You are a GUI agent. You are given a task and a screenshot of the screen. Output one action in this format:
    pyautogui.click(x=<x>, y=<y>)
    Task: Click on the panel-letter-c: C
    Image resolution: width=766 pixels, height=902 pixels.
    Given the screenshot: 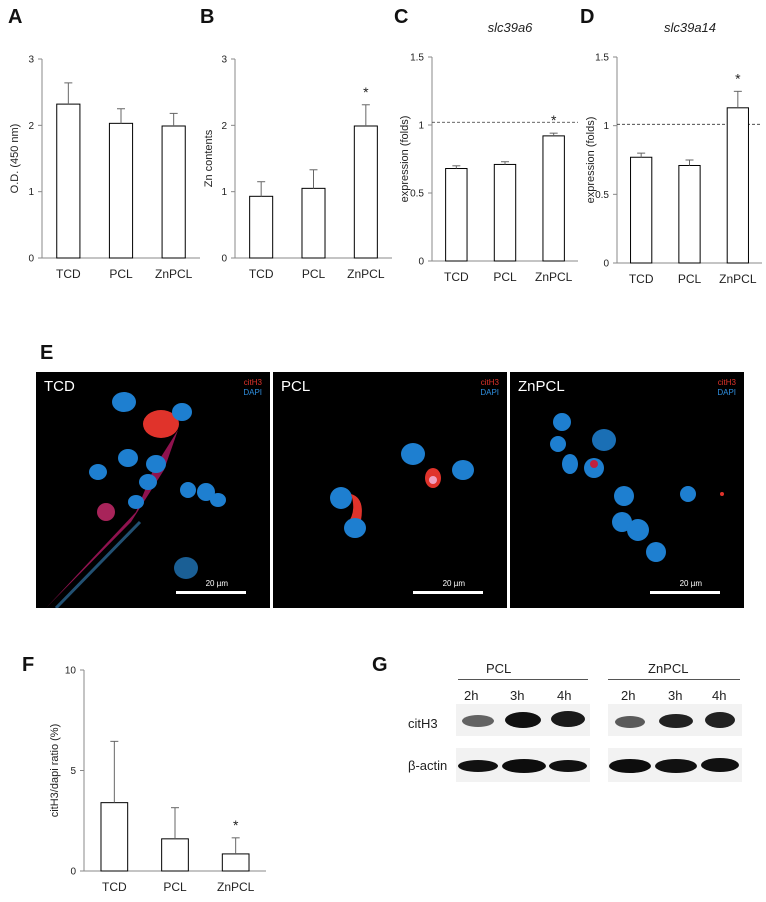 What is the action you would take?
    pyautogui.click(x=401, y=17)
    